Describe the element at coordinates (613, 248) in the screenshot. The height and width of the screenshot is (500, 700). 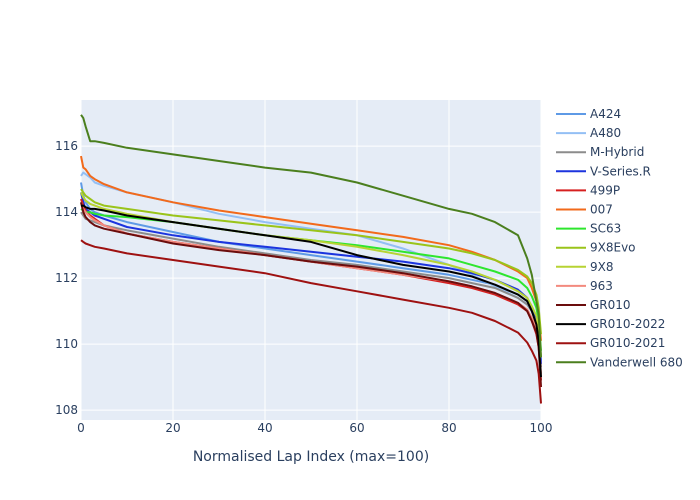
I see `legend-label: 9X8Evo` at that location.